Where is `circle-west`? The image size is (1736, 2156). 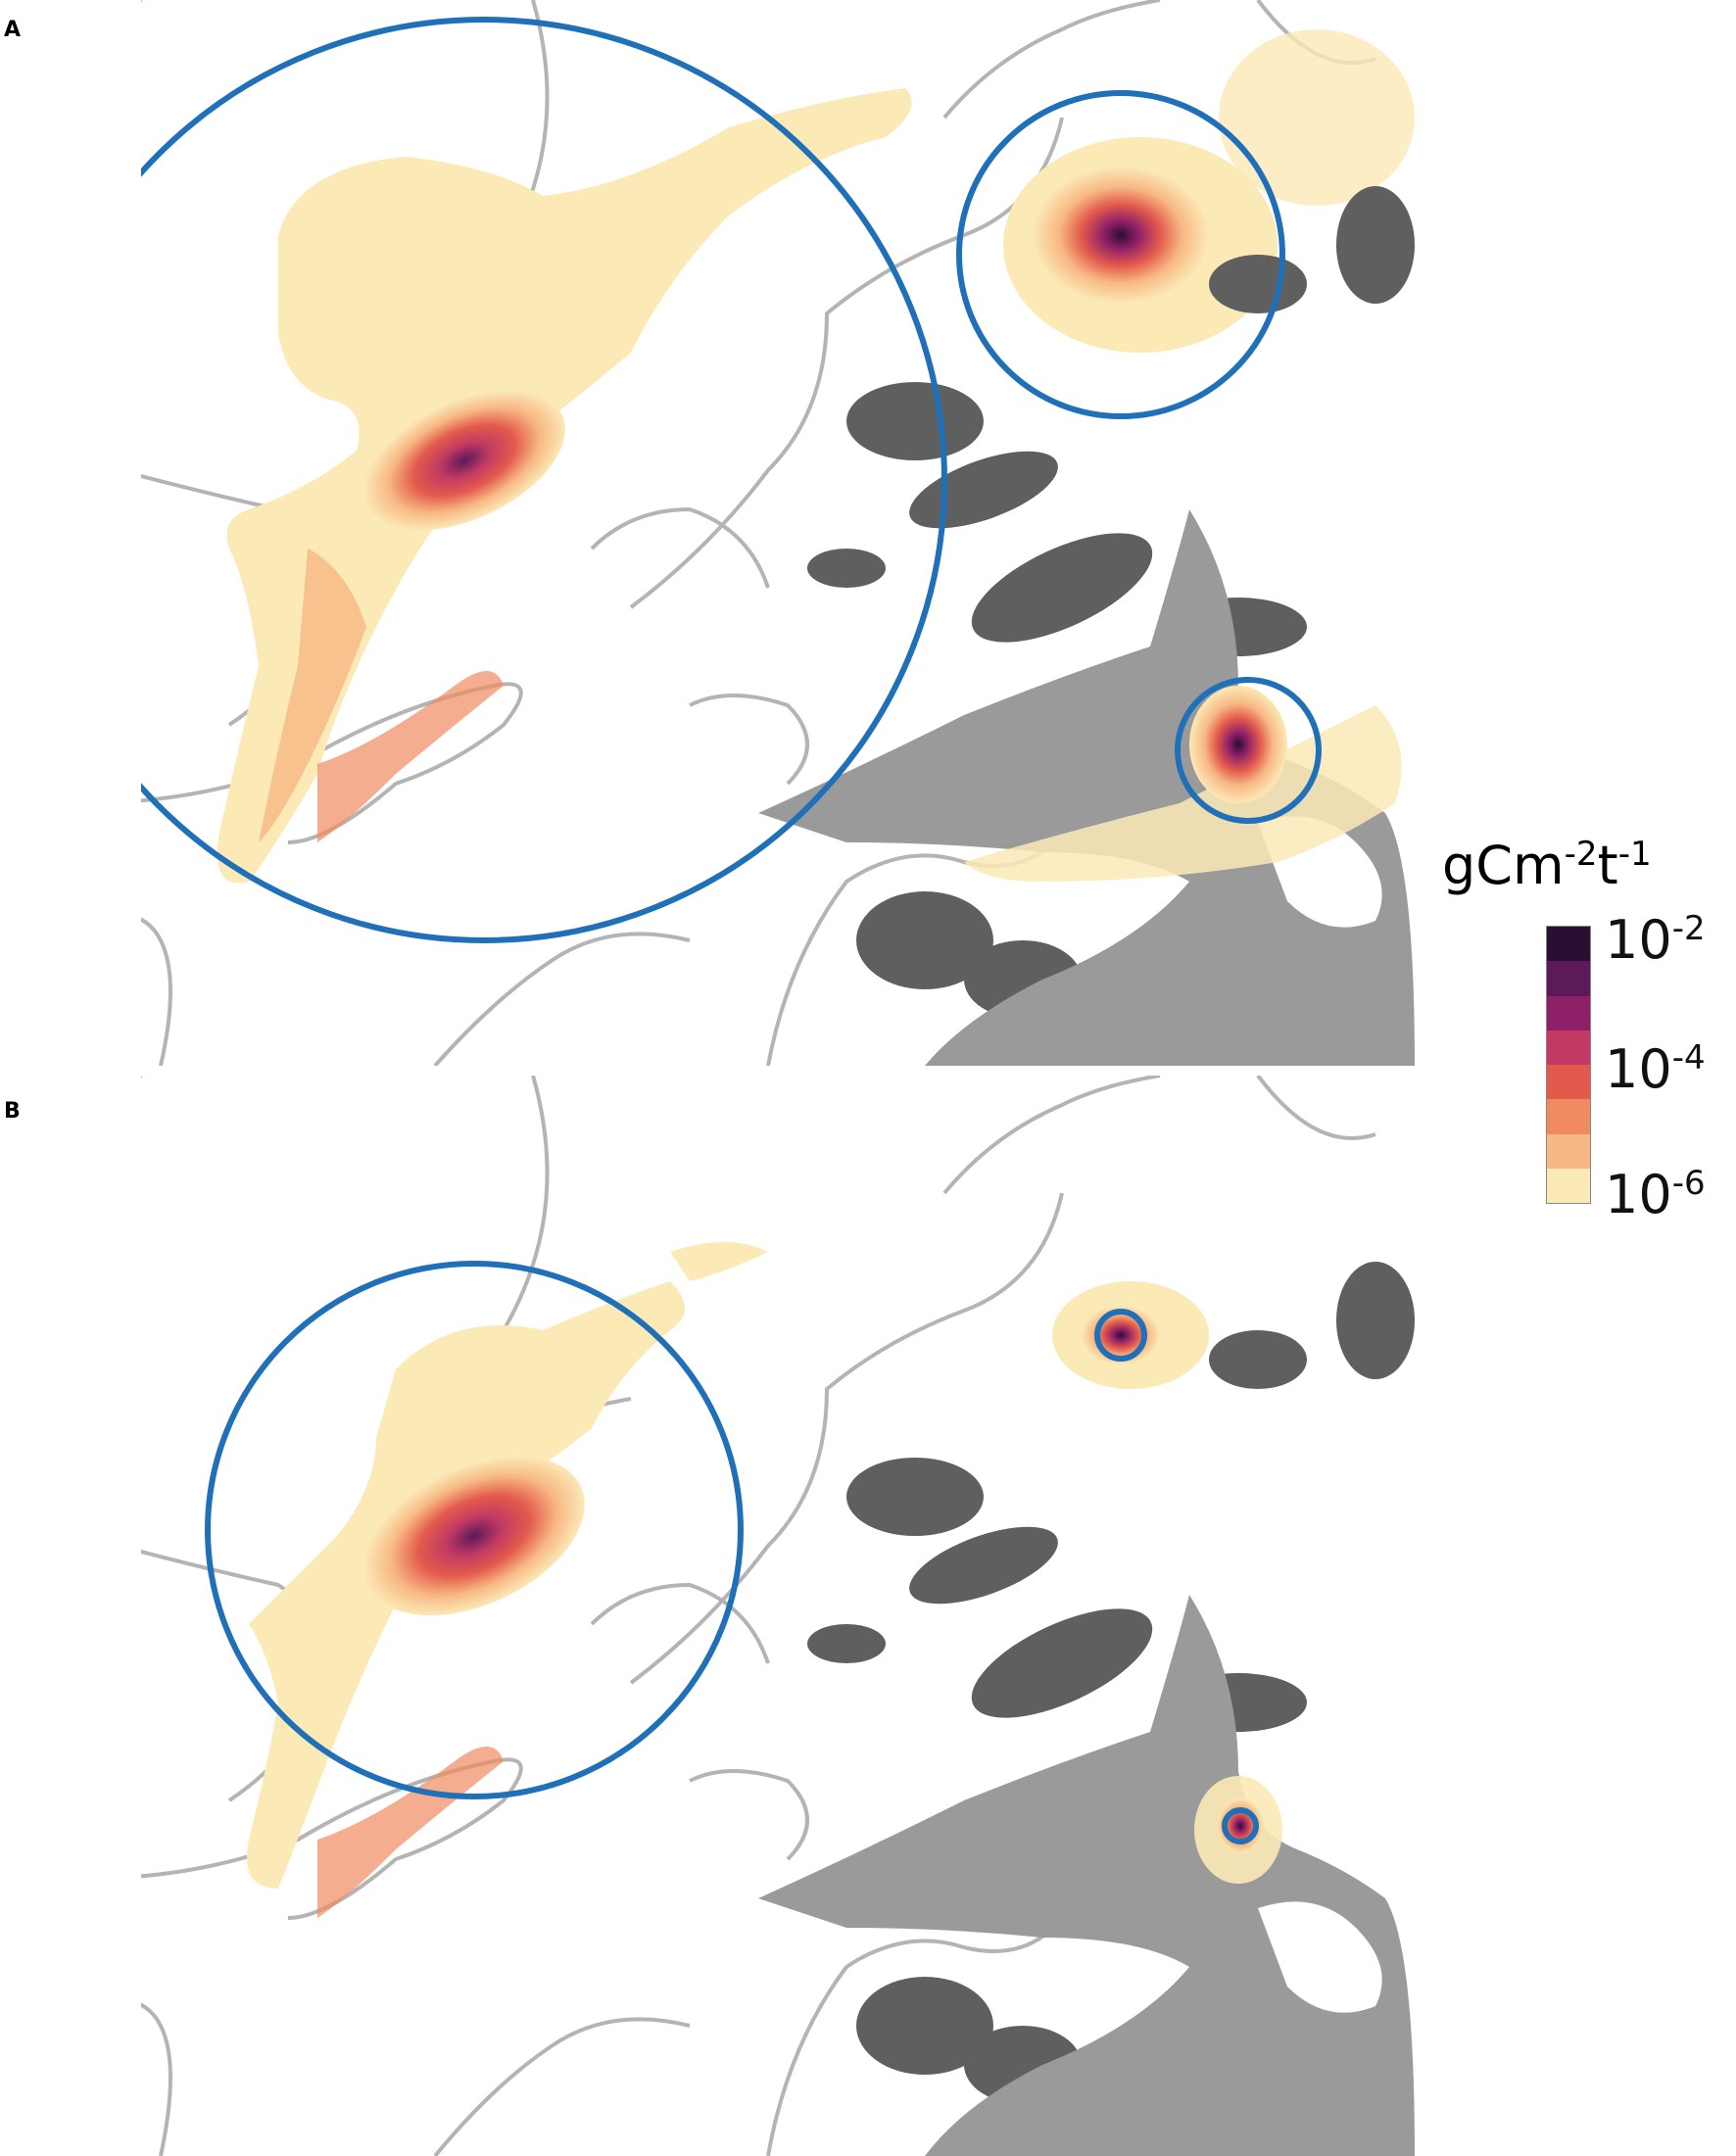 circle-west is located at coordinates (474, 1530).